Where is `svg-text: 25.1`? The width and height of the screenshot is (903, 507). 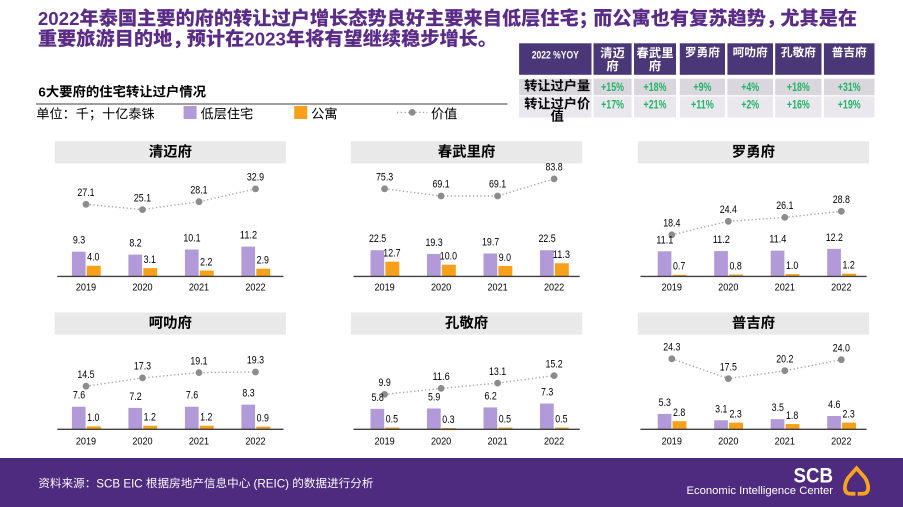 svg-text: 25.1 is located at coordinates (142, 198).